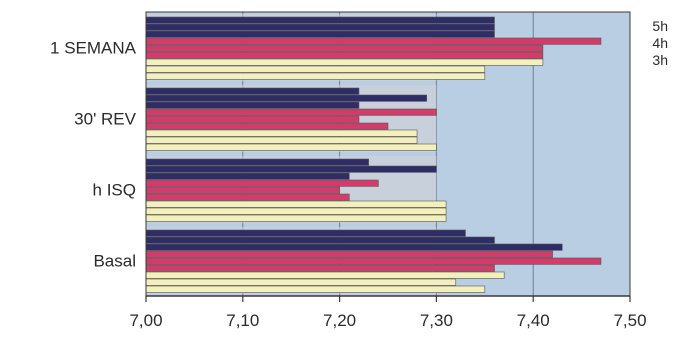  I want to click on x-tick-label: 7,10, so click(242, 320).